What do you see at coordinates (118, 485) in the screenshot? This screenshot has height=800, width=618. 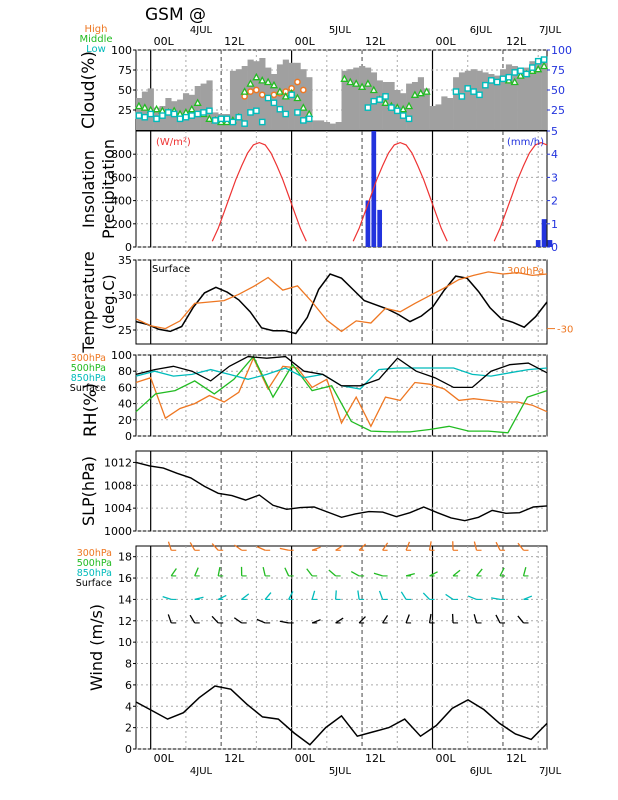 I see `slp-ytick: 1008` at bounding box center [118, 485].